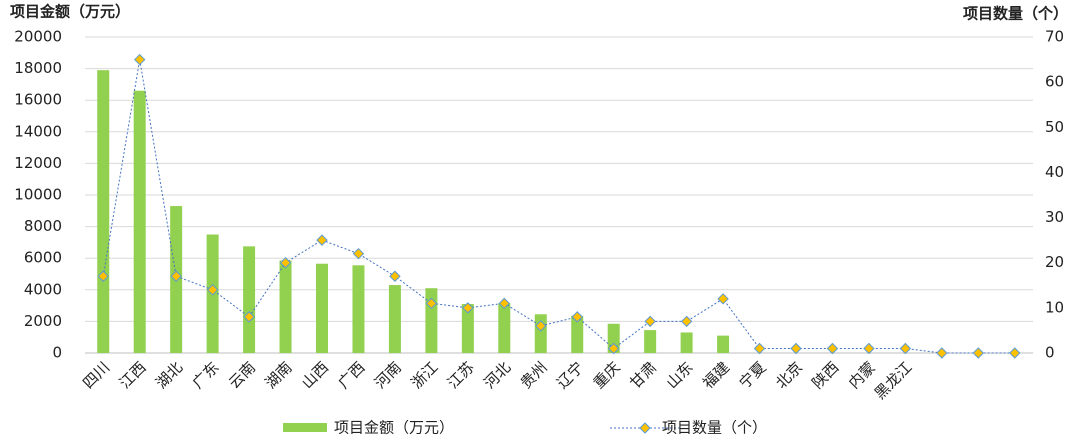 Image resolution: width=1080 pixels, height=446 pixels. I want to click on y-tick-label: 8000, so click(43, 226).